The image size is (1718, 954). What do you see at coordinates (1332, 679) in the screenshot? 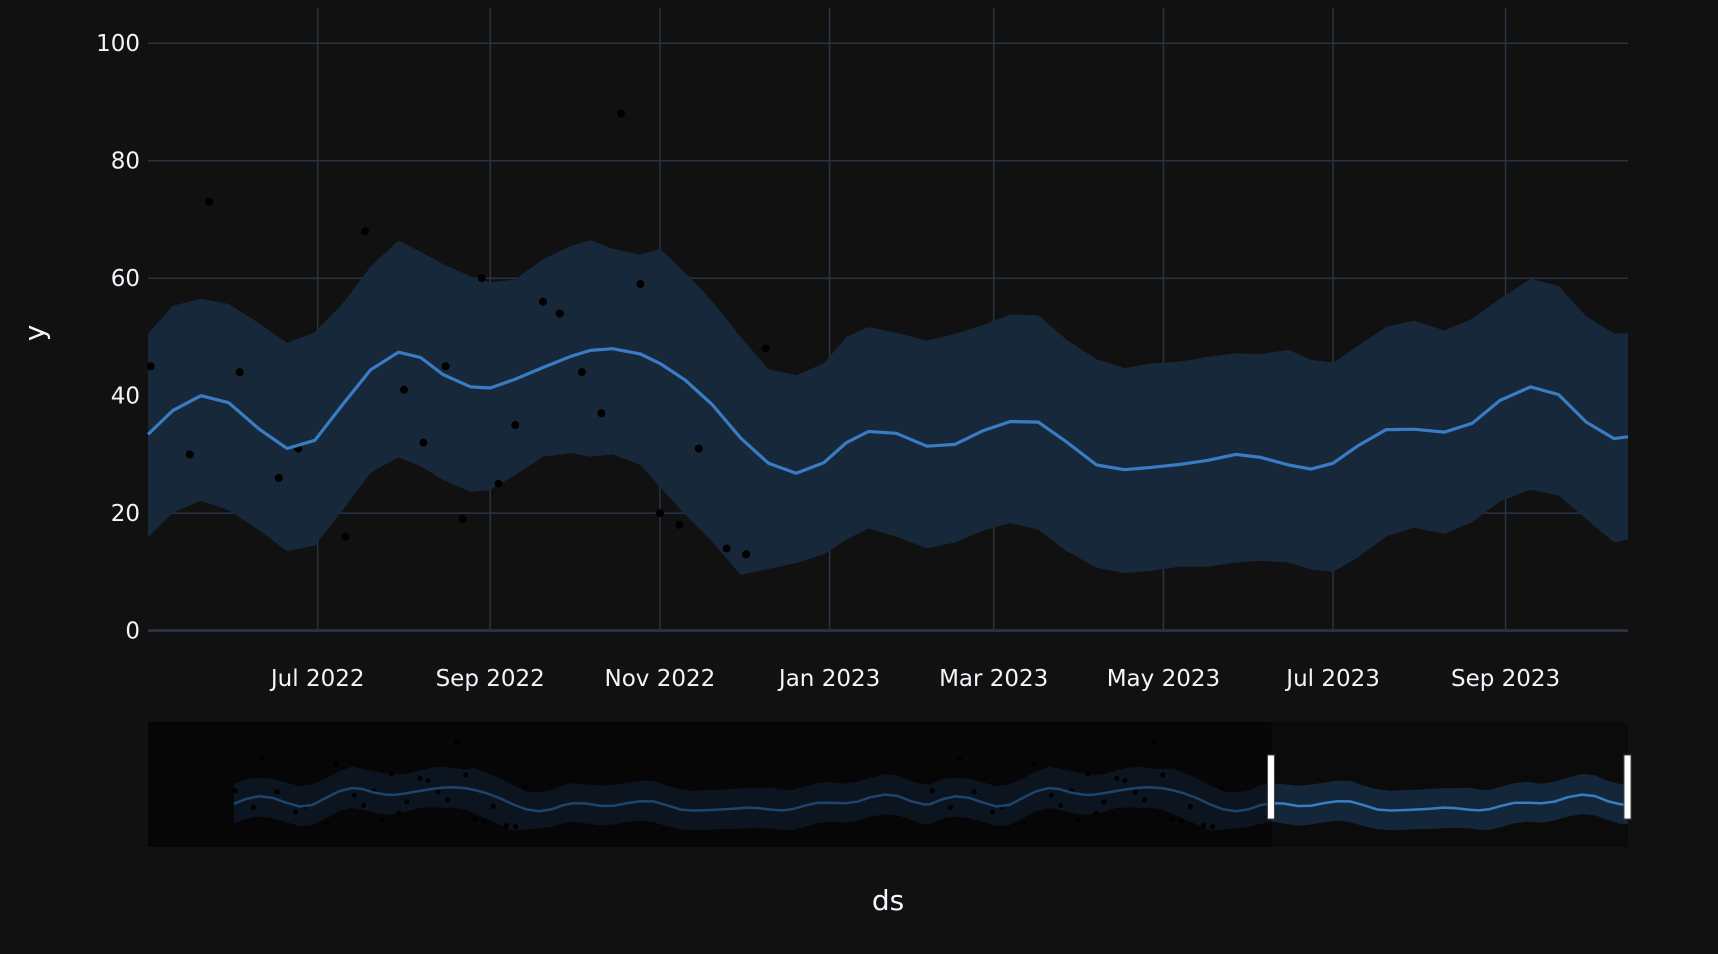
I see `x-tick-label: Jul 2023` at bounding box center [1332, 679].